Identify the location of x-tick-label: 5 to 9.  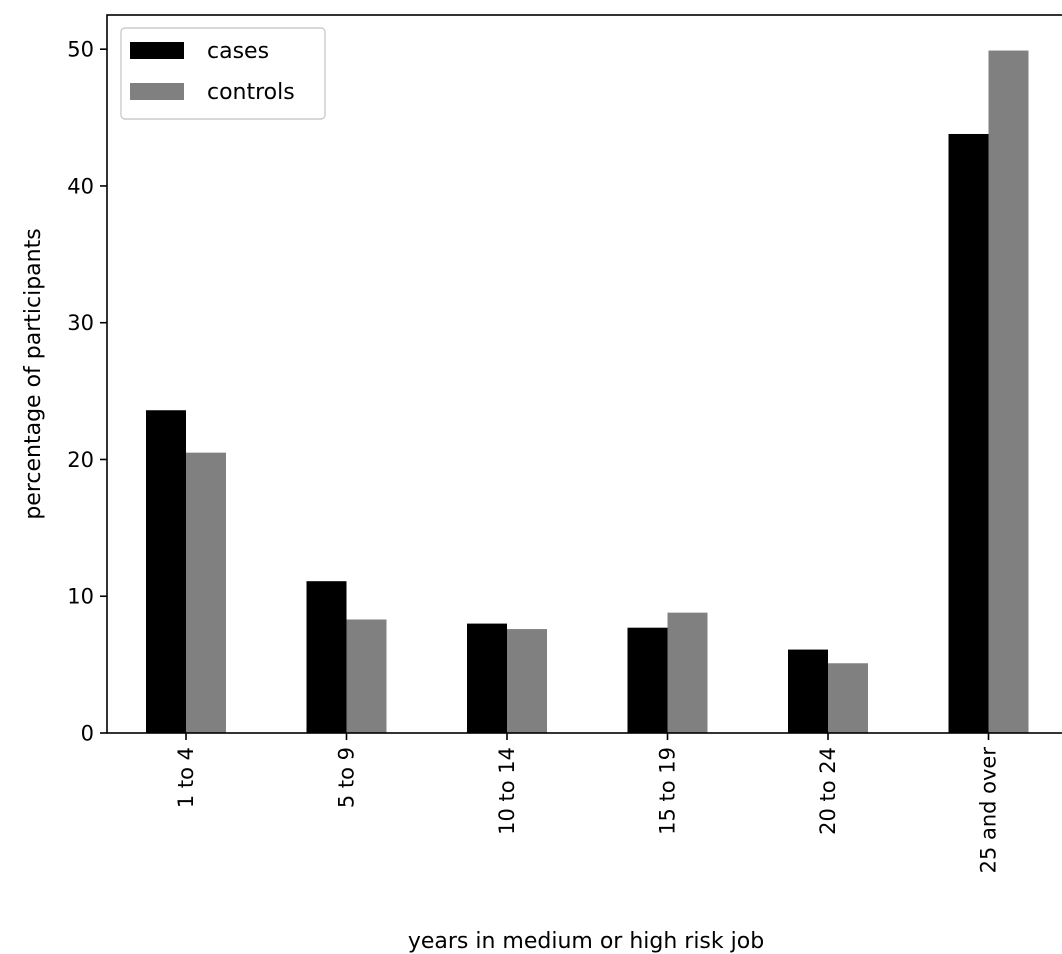
(347, 777).